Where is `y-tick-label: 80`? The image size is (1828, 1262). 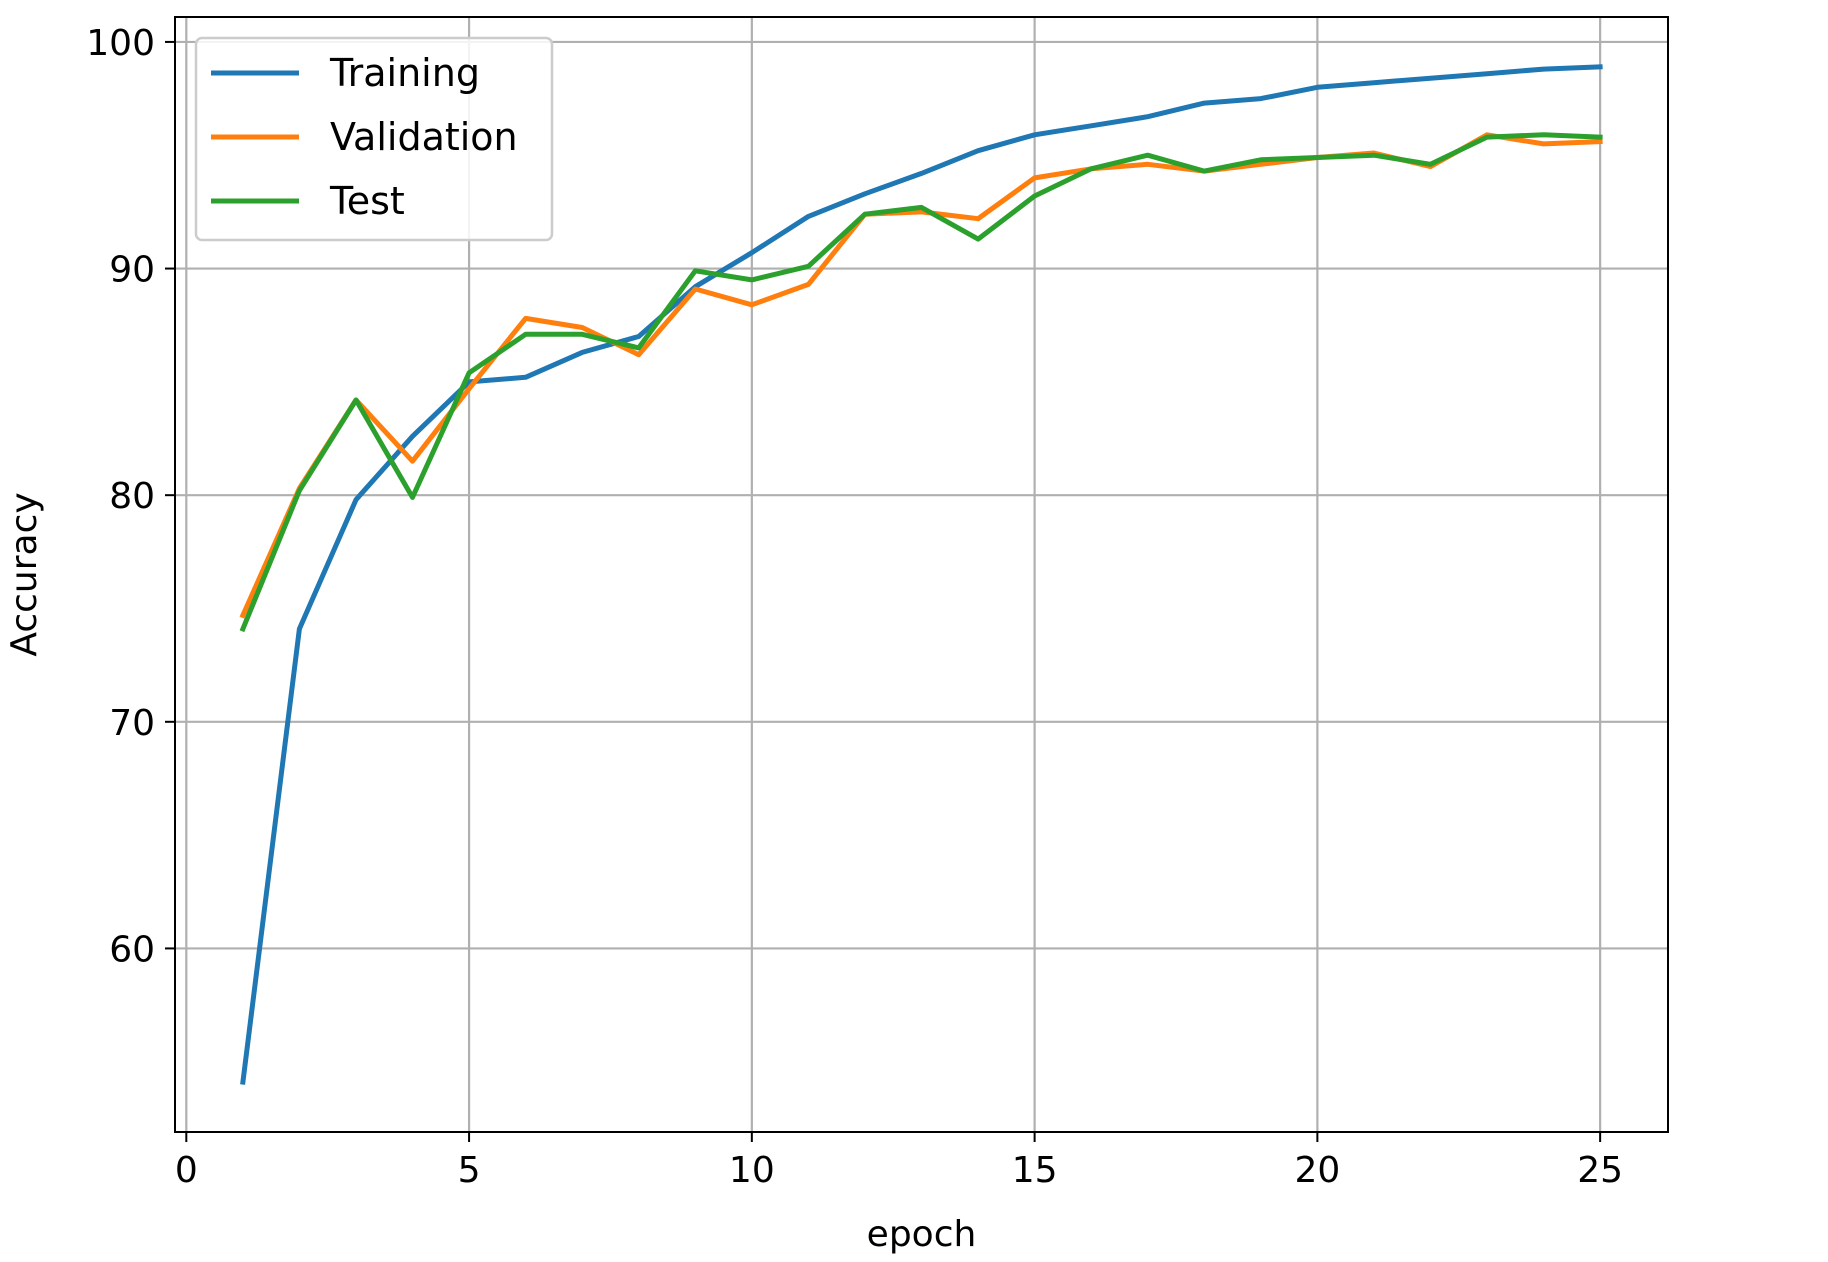
y-tick-label: 80 is located at coordinates (132, 496).